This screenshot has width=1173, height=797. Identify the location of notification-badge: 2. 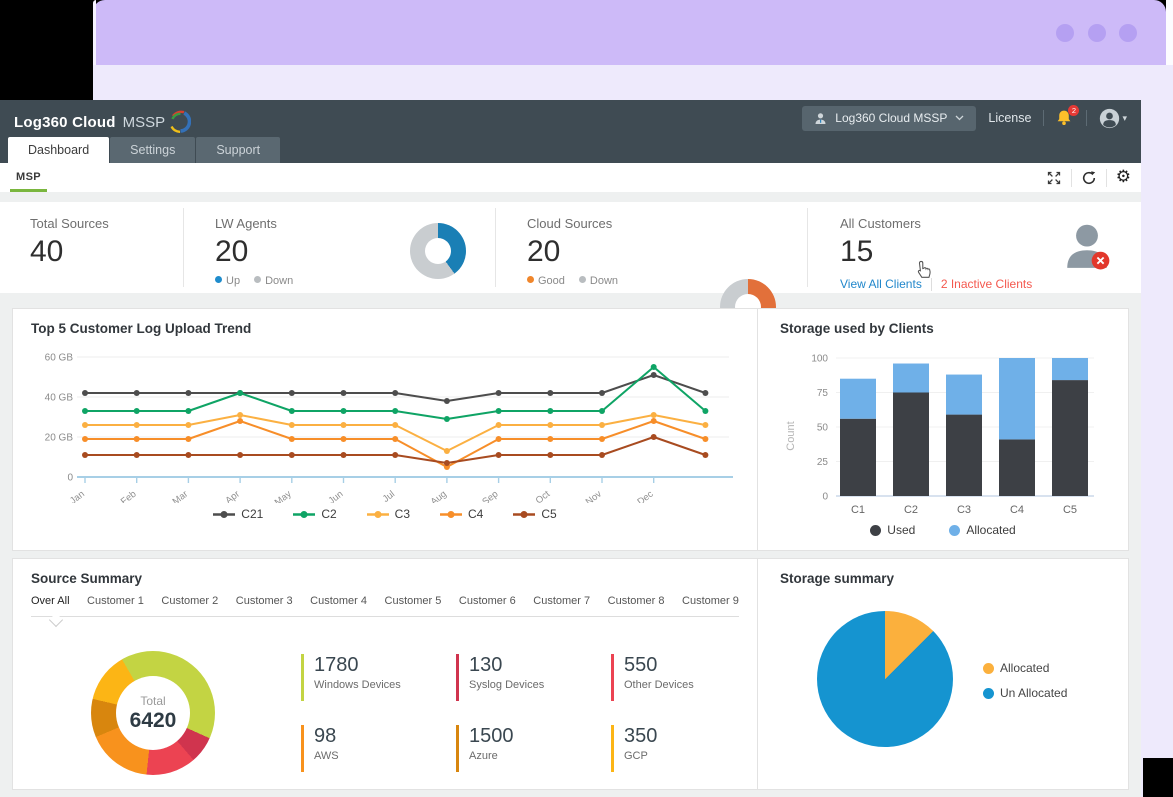
(1074, 110).